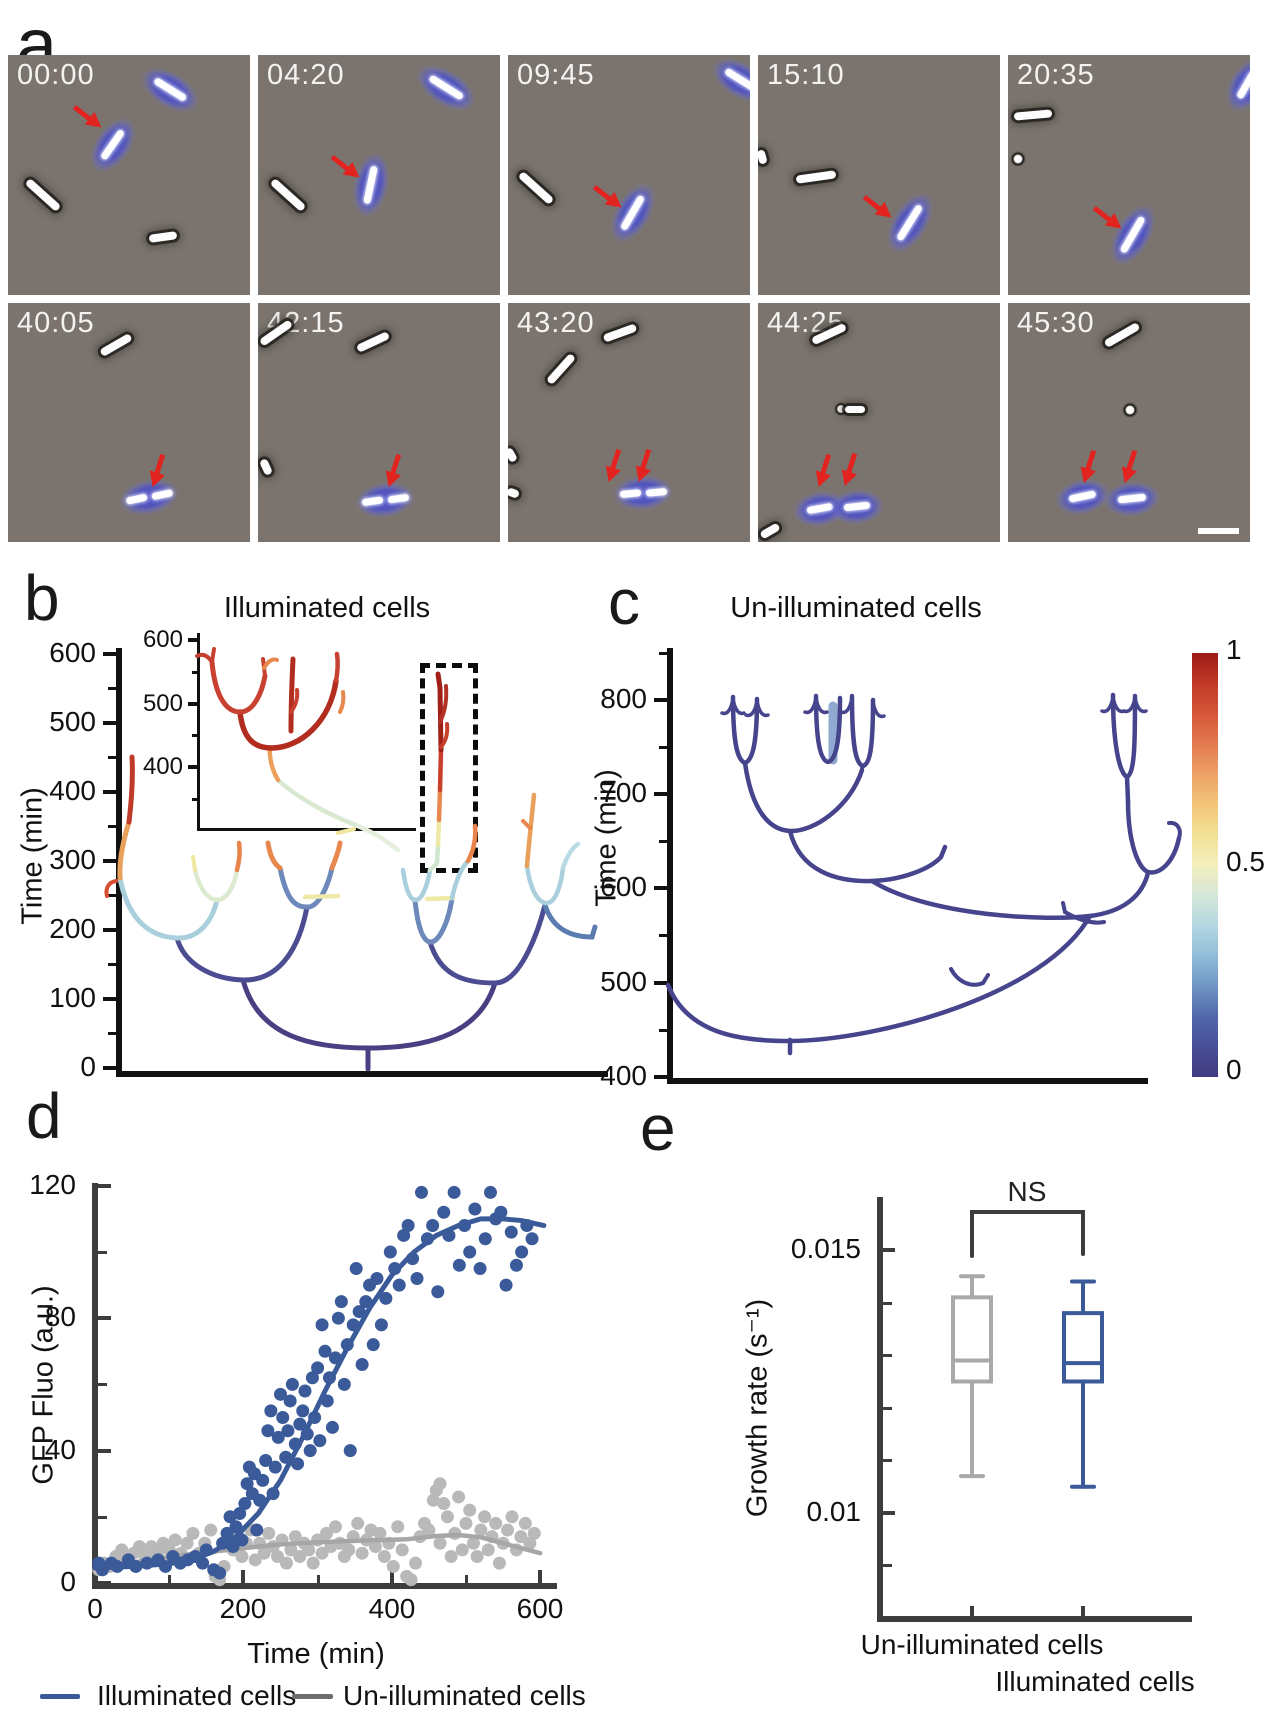 The height and width of the screenshot is (1721, 1268). Describe the element at coordinates (1130, 410) in the screenshot. I see `round-cell` at that location.